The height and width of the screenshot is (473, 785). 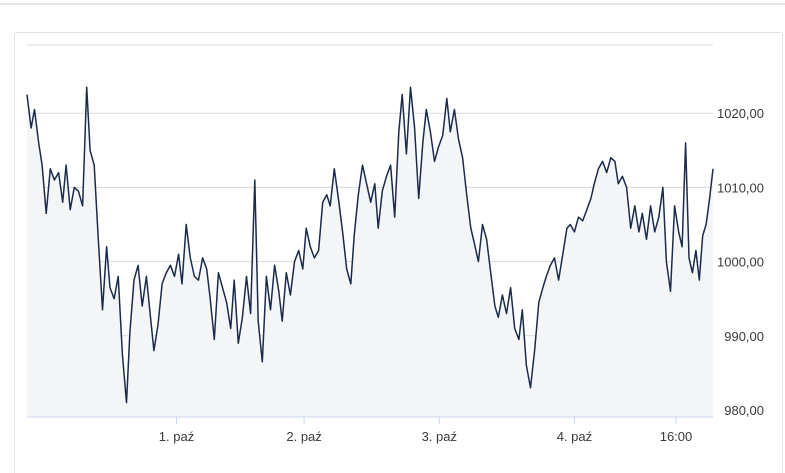 What do you see at coordinates (176, 436) in the screenshot?
I see `x-tick-label: 1. paź` at bounding box center [176, 436].